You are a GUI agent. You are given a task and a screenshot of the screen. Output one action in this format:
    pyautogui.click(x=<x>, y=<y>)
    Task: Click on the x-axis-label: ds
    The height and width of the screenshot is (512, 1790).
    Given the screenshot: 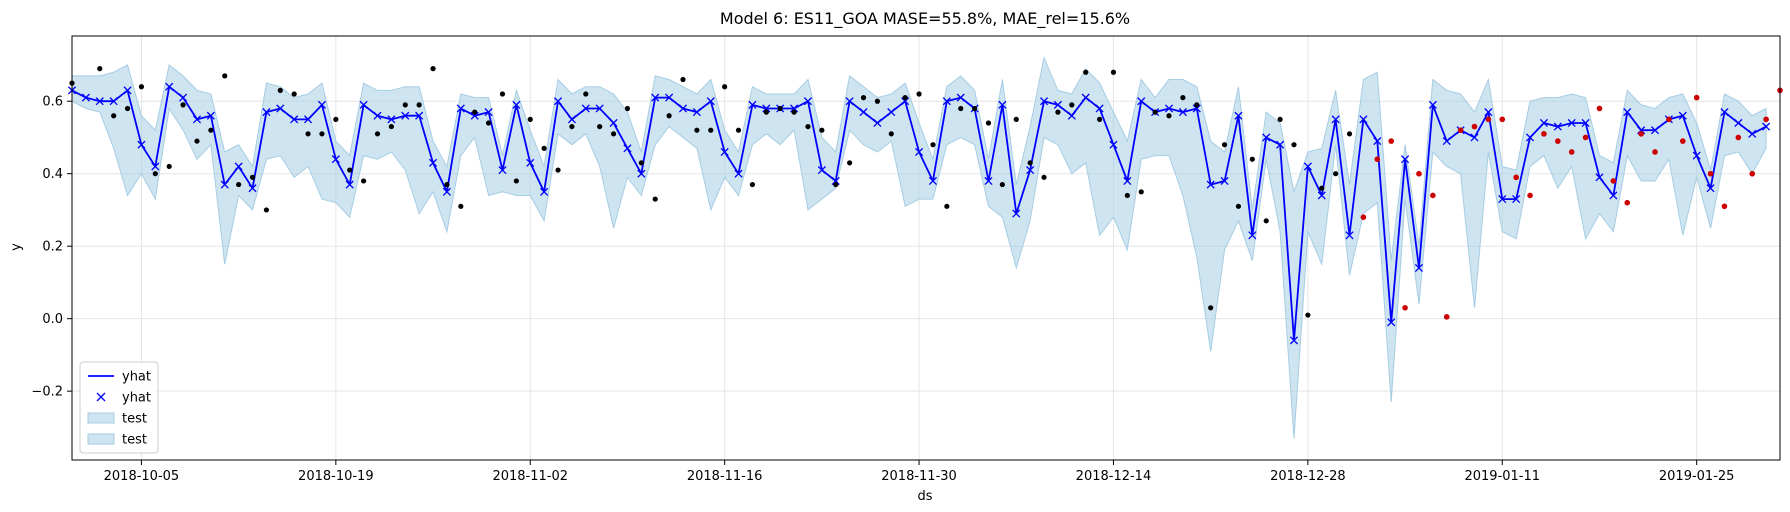 What is the action you would take?
    pyautogui.click(x=924, y=496)
    